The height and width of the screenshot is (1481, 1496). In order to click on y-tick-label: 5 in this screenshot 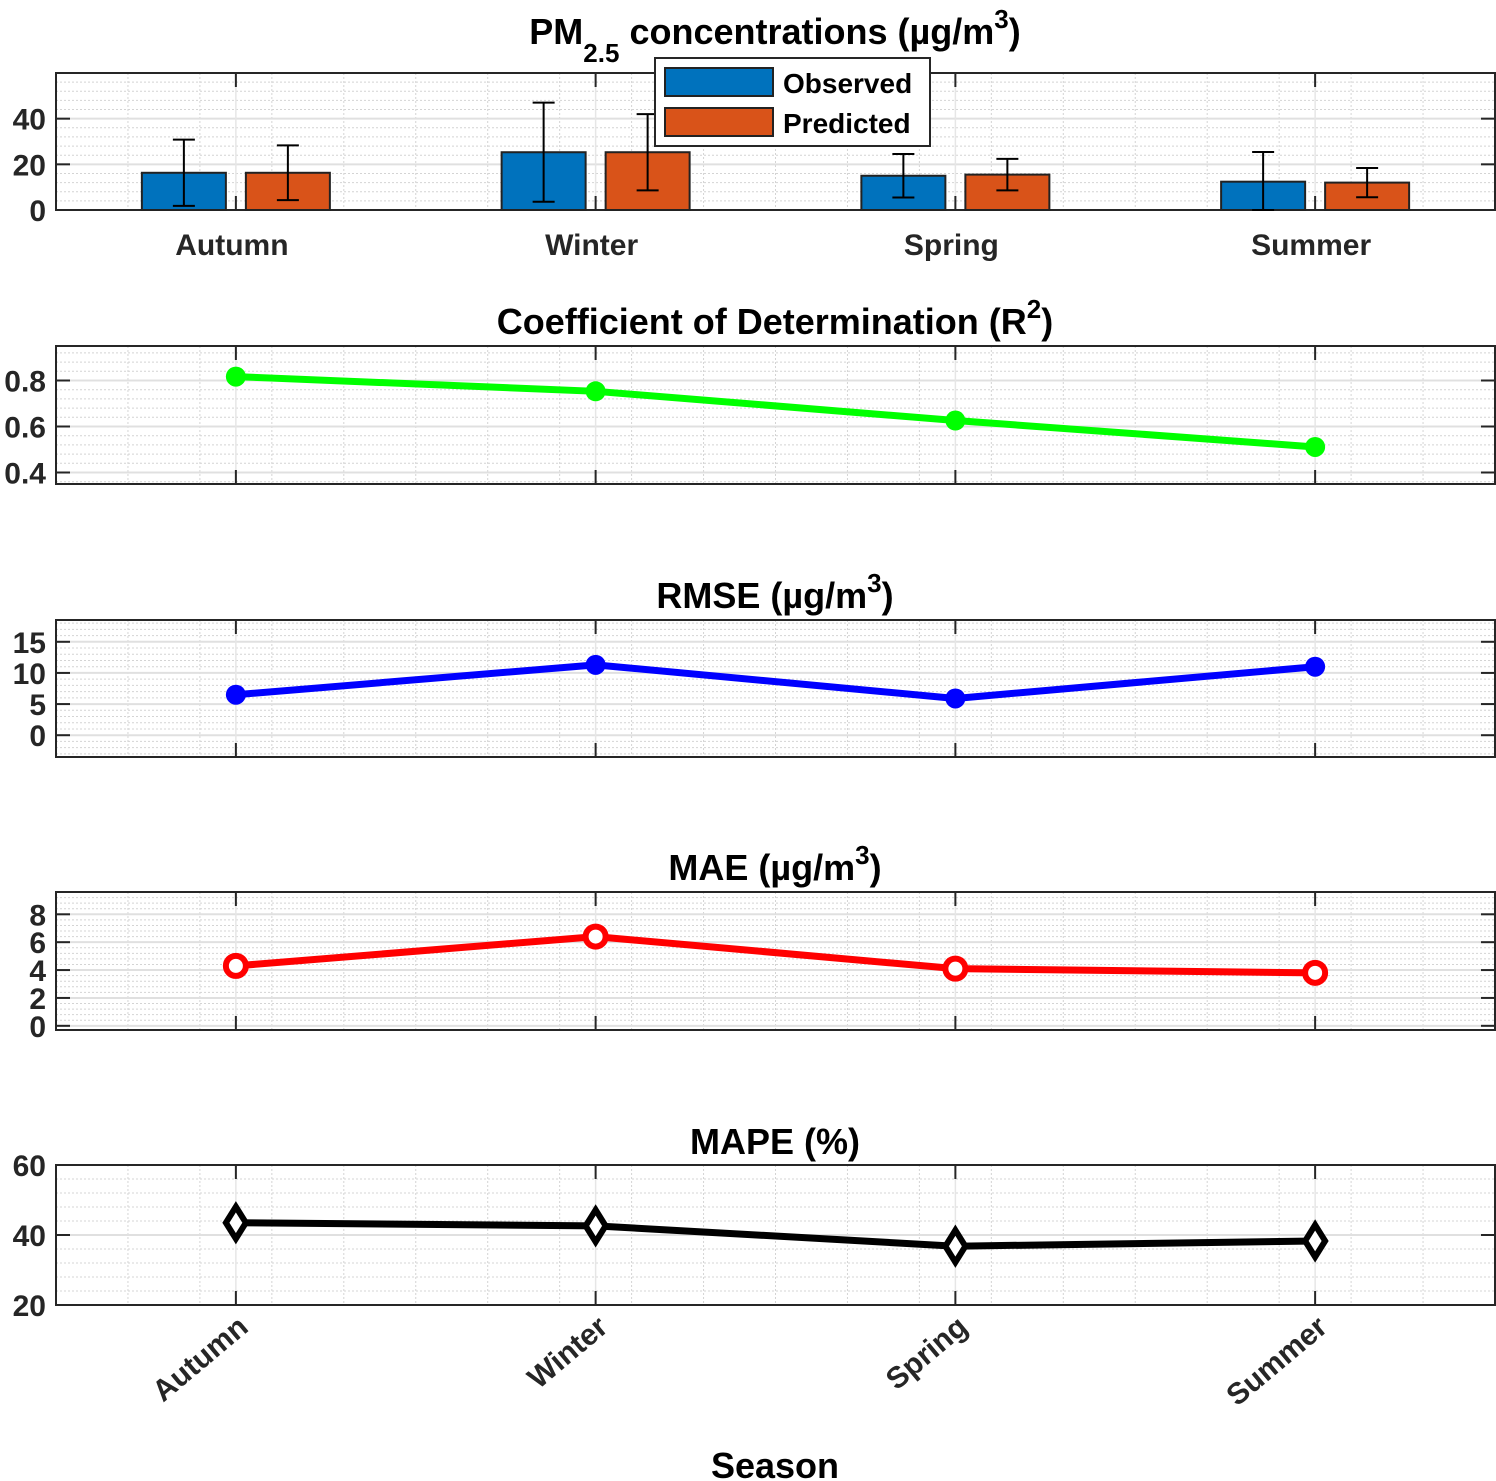, I will do `click(37, 705)`.